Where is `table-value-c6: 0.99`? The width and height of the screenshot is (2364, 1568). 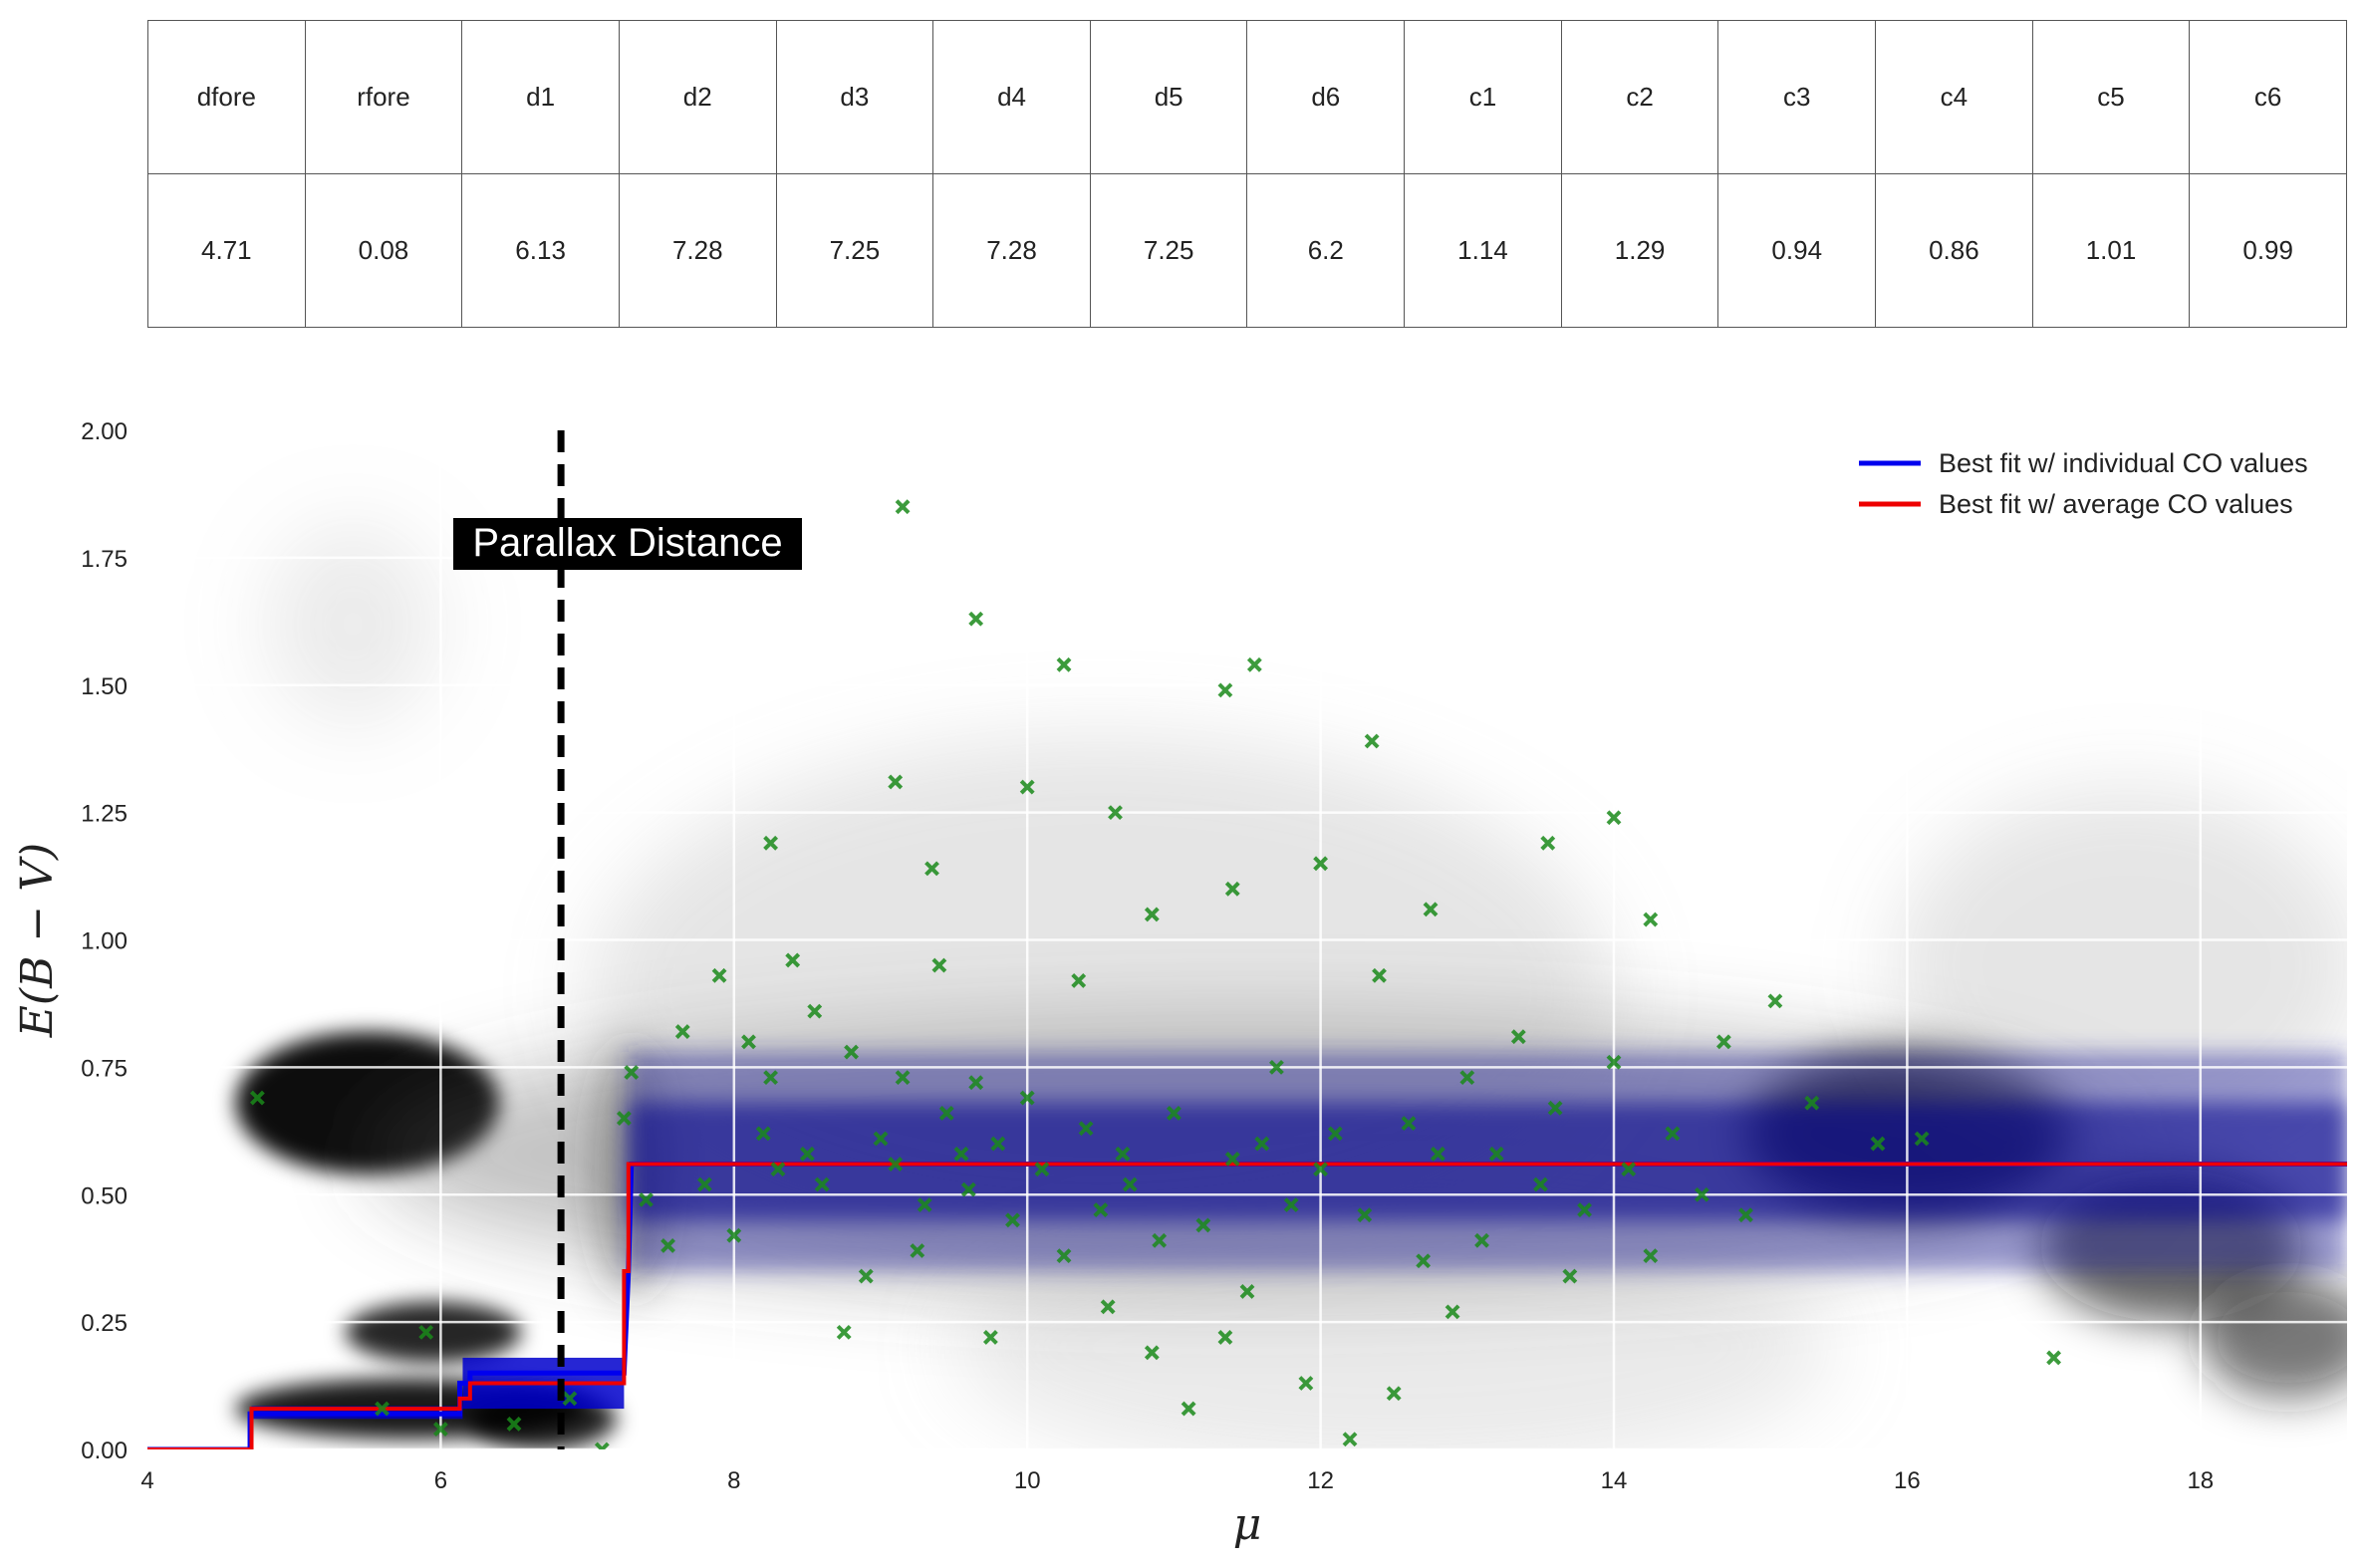
table-value-c6: 0.99 is located at coordinates (2268, 250).